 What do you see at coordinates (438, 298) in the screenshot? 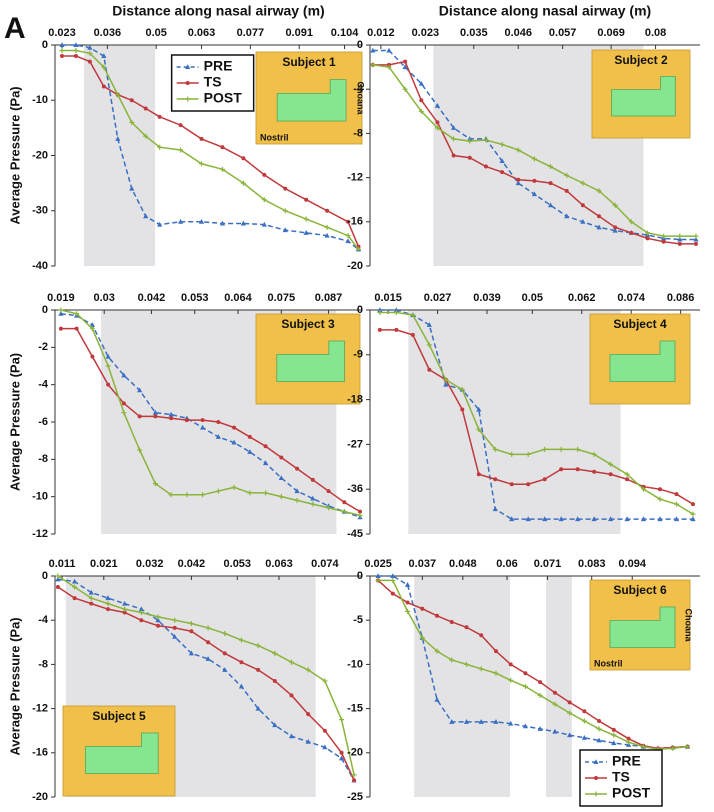
I see `x-tick-label: 0.027` at bounding box center [438, 298].